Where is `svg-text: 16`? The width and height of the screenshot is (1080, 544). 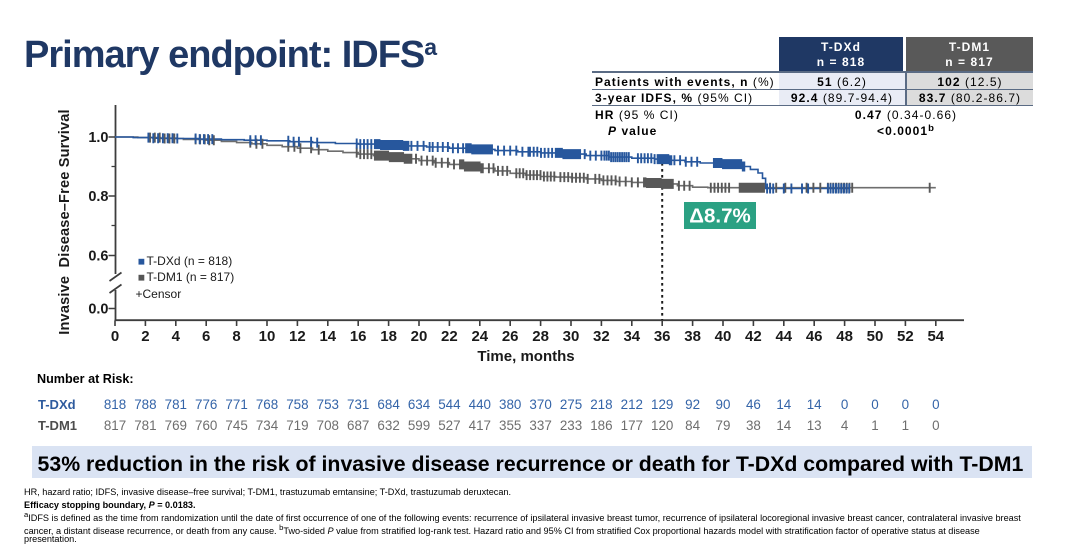 svg-text: 16 is located at coordinates (358, 336).